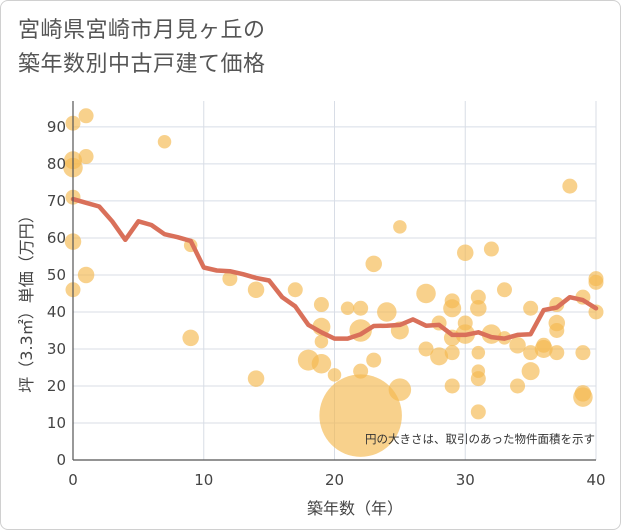 The image size is (621, 530). I want to click on x-tick-label-0: 0, so click(73, 480).